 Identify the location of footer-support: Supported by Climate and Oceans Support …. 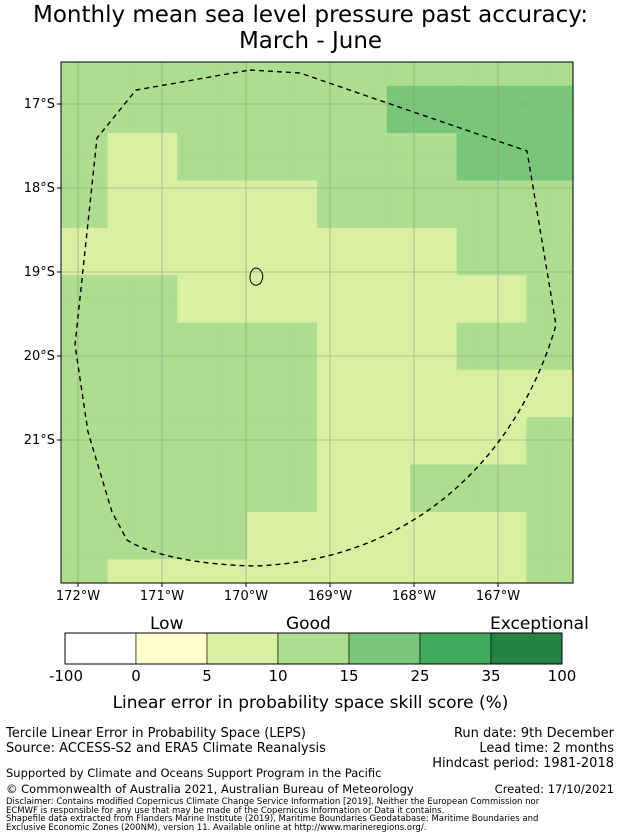
(194, 773).